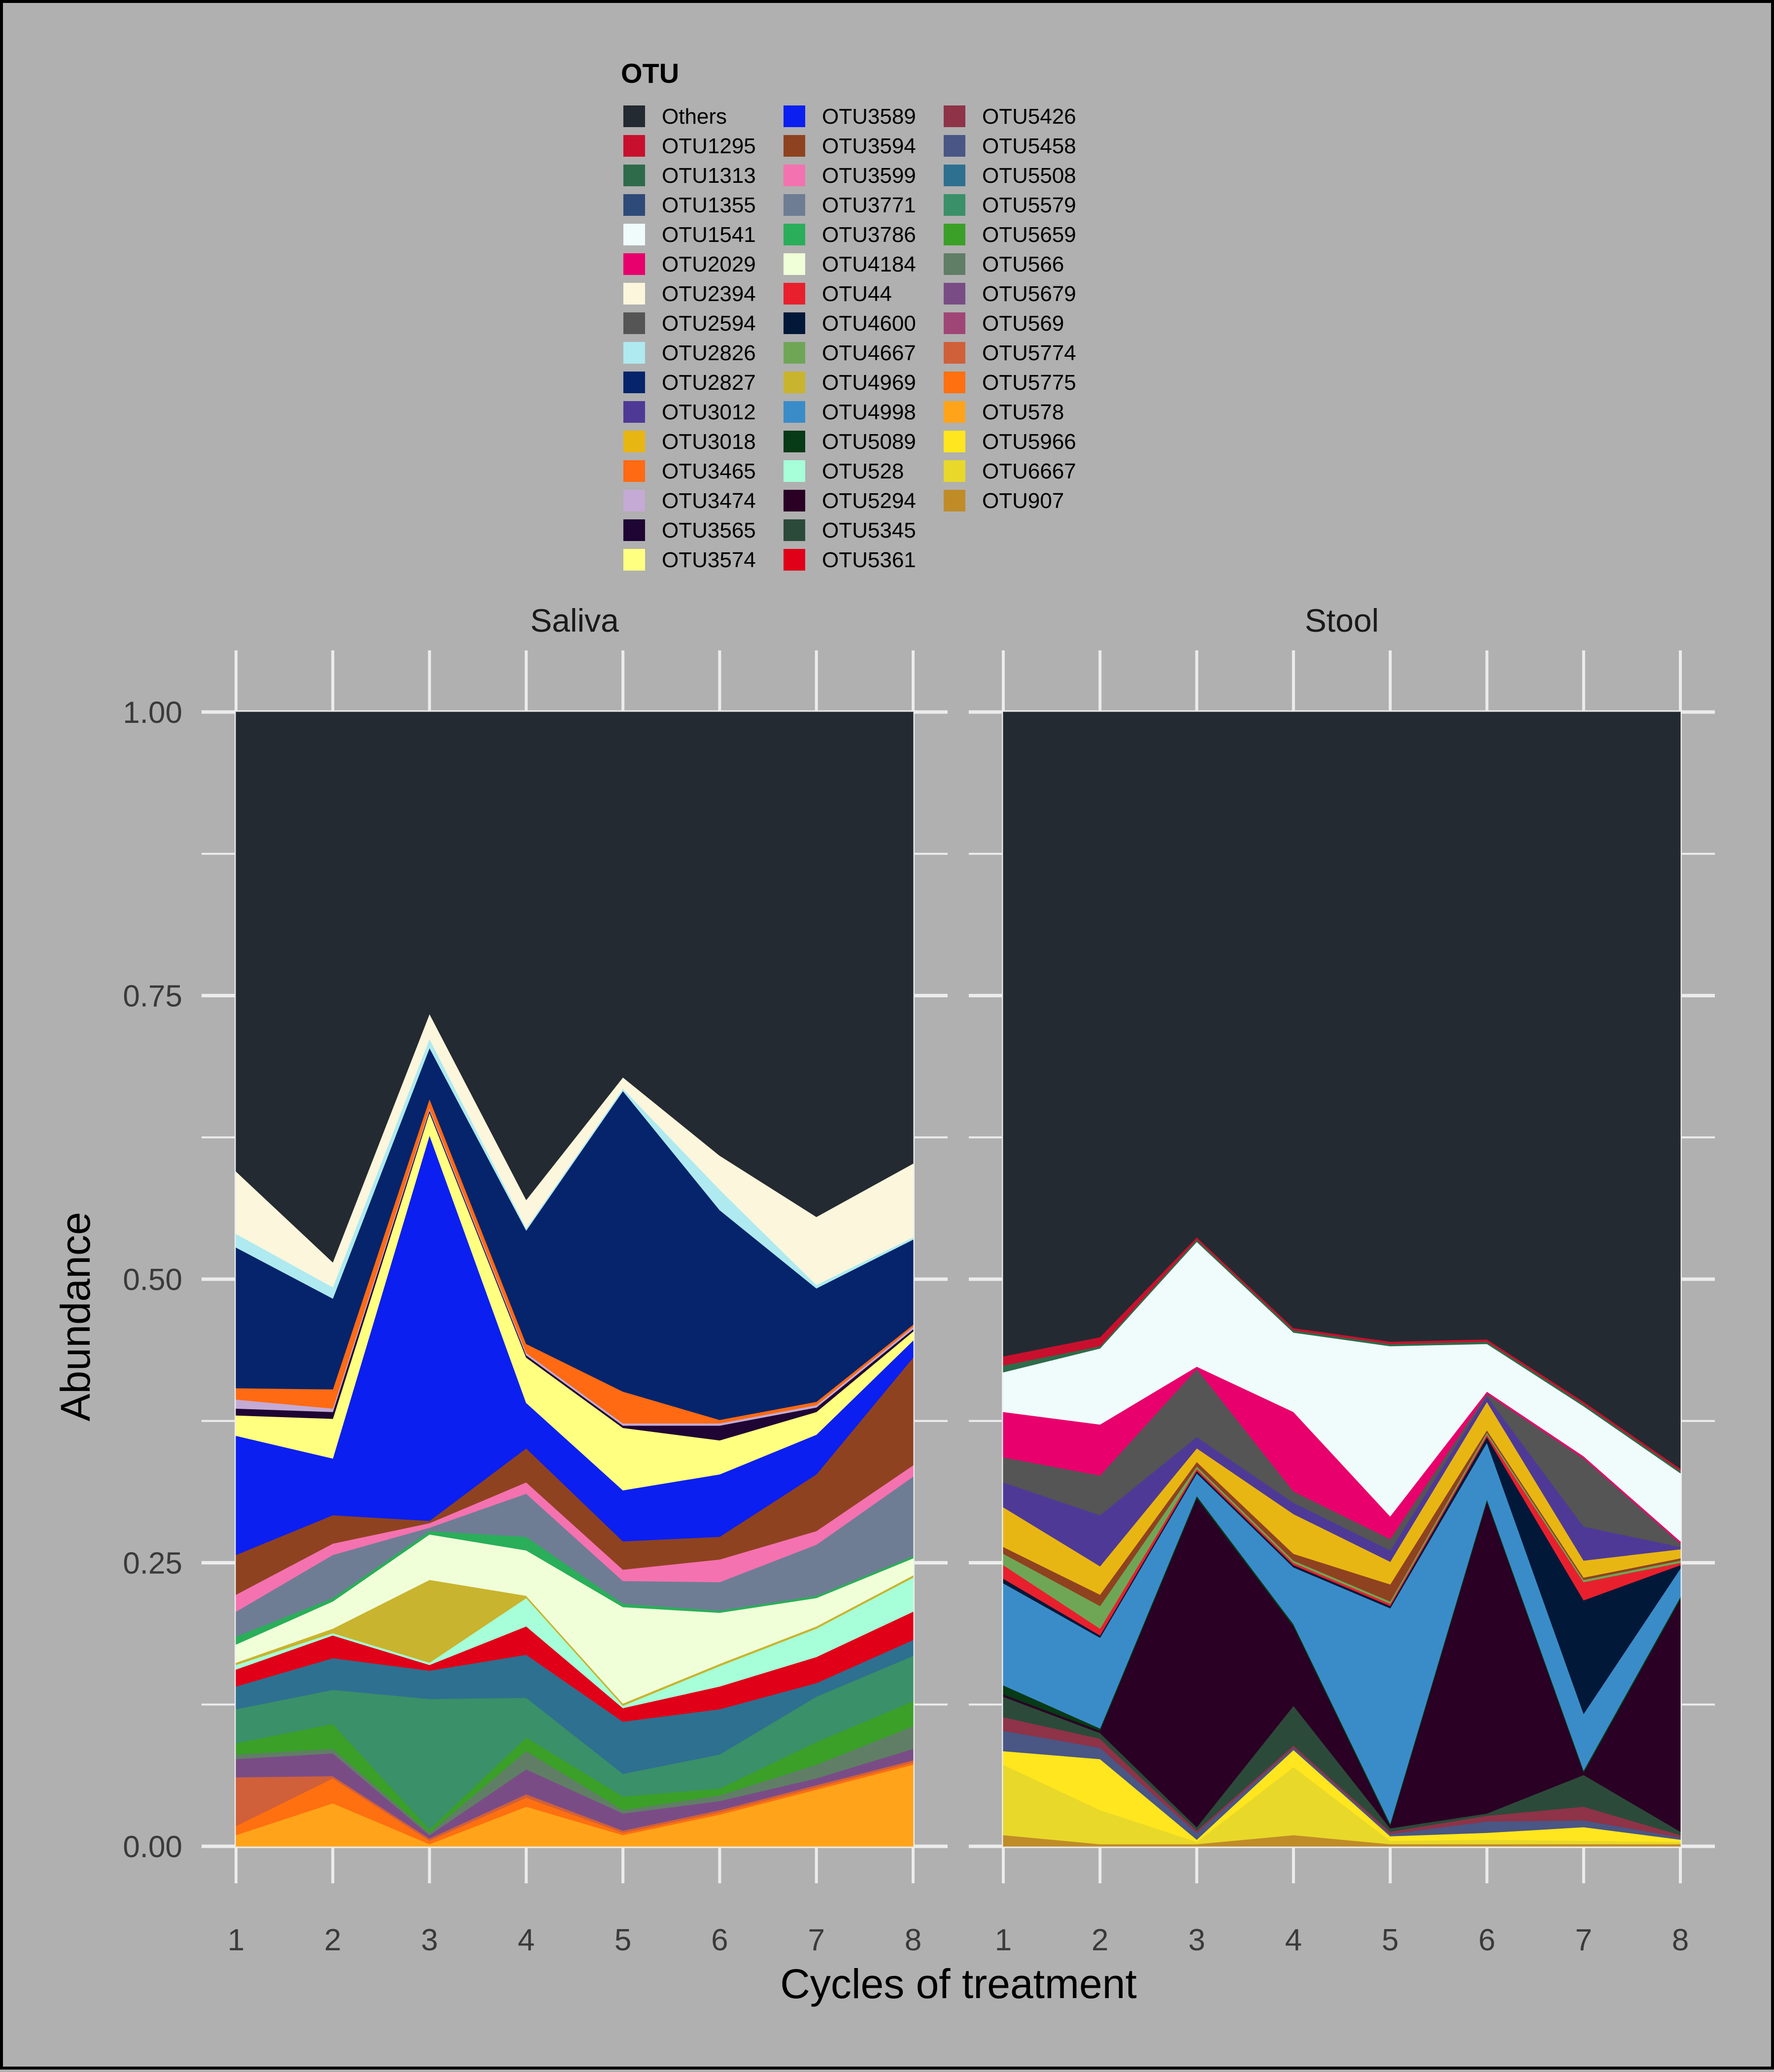 This screenshot has height=2072, width=1774. I want to click on legend-label-otu4998: OTU4998, so click(869, 412).